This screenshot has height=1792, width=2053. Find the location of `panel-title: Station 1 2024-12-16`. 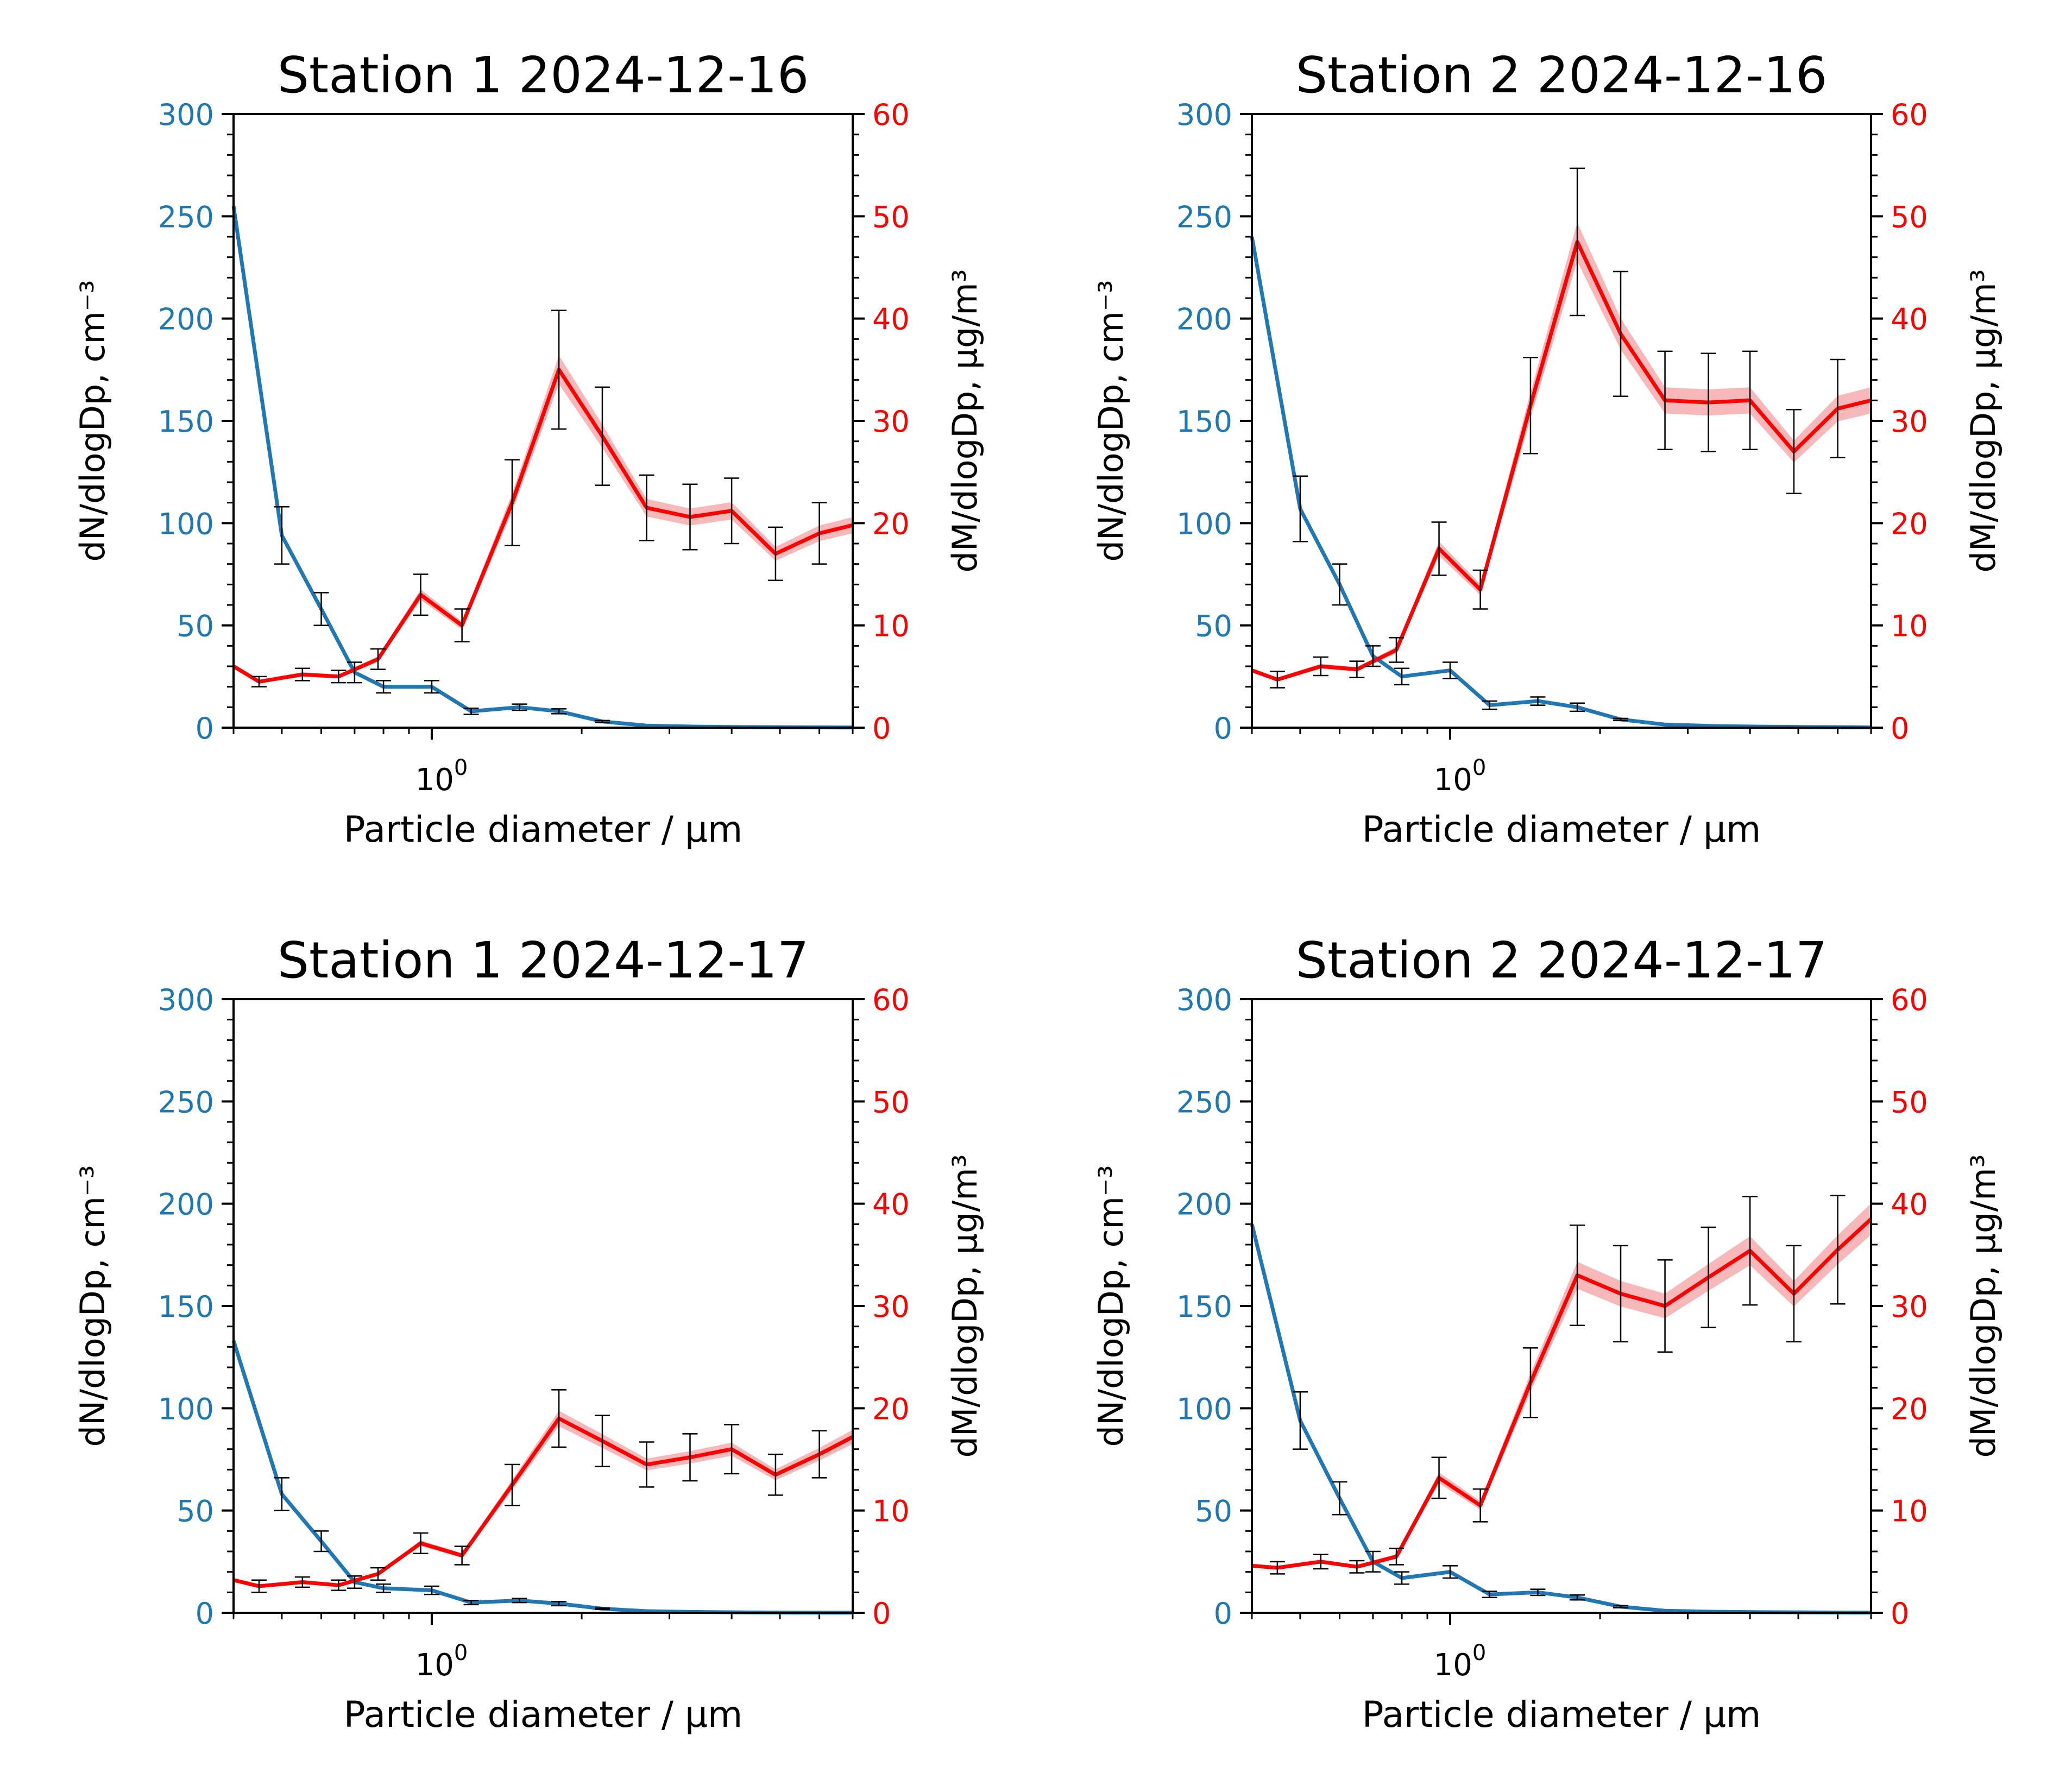

panel-title: Station 1 2024-12-16 is located at coordinates (543, 75).